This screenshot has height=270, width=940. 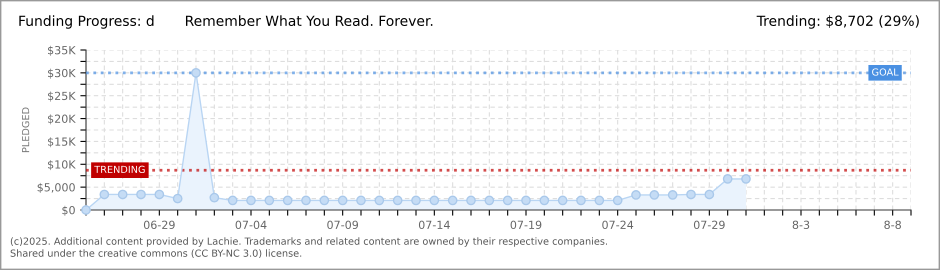 I want to click on ref-line-label: GOAL, so click(x=885, y=72).